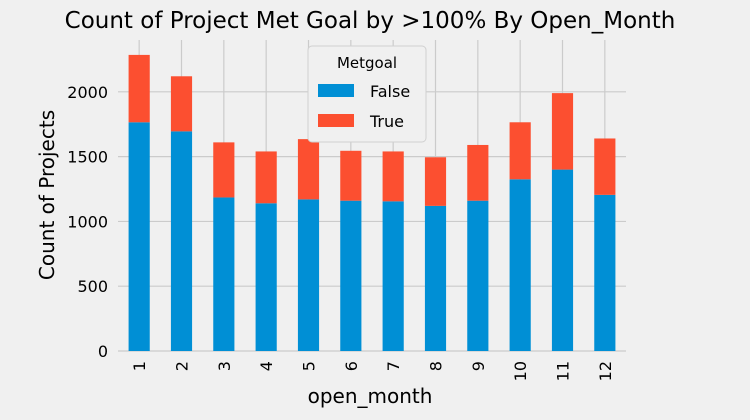  I want to click on x-tick-label: 5, so click(309, 366).